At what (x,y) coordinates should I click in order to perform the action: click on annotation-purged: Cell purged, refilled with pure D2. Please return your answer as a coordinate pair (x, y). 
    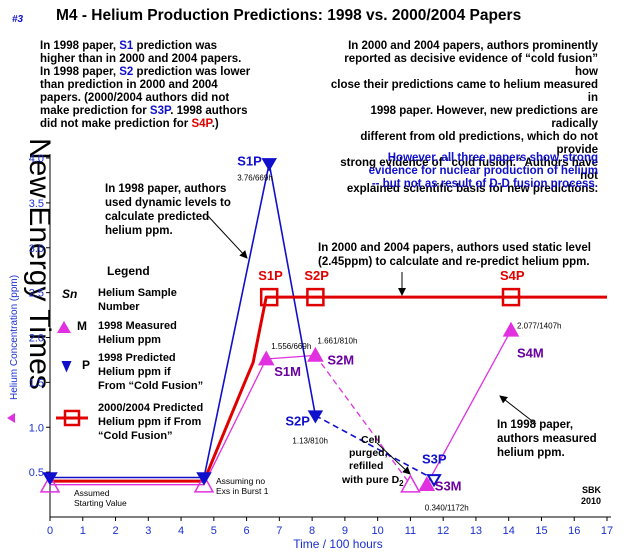
    Looking at the image, I should click on (372, 461).